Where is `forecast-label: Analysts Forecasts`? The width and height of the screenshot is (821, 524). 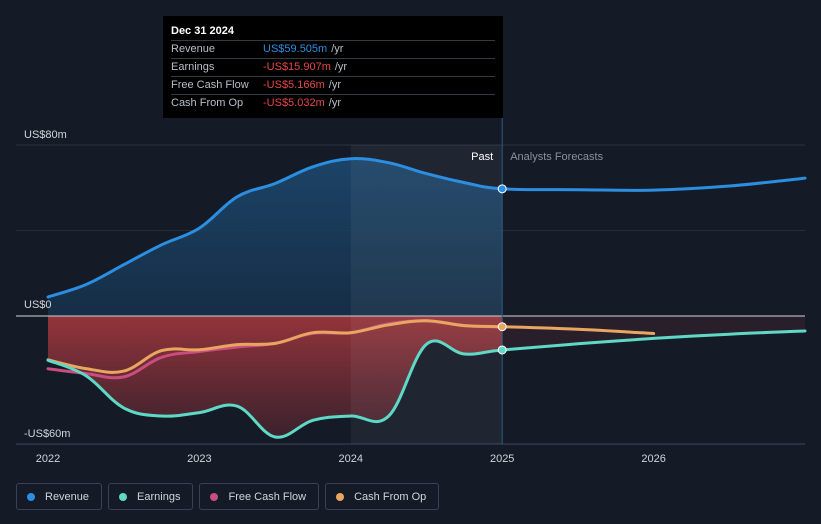 forecast-label: Analysts Forecasts is located at coordinates (556, 157).